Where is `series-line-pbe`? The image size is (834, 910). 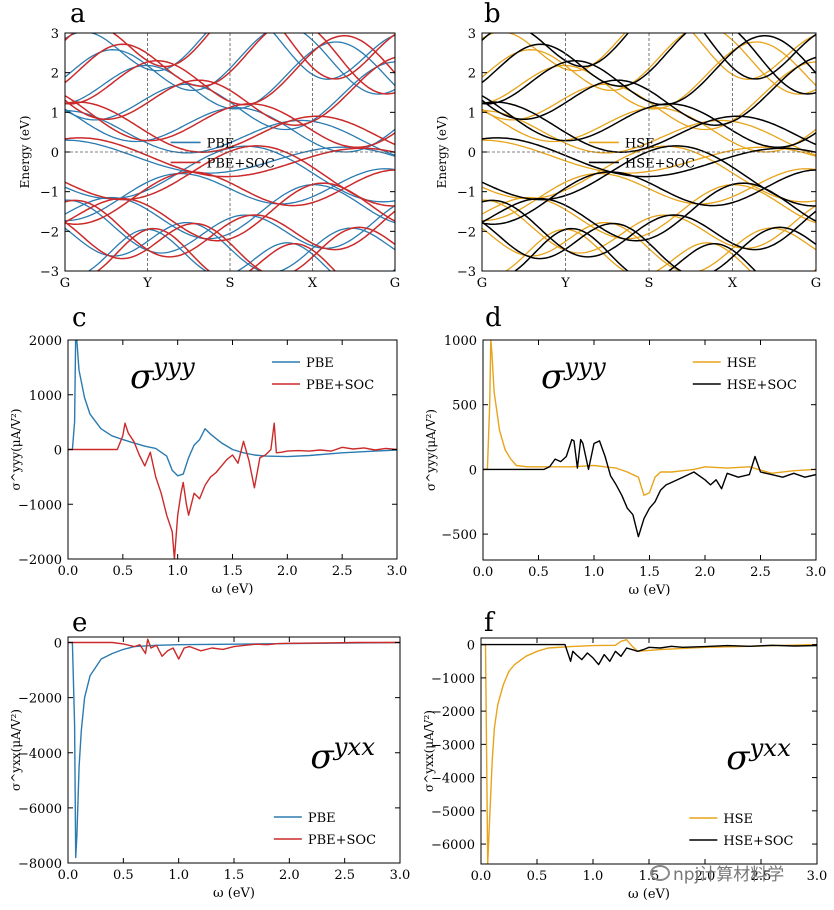 series-line-pbe is located at coordinates (234, 750).